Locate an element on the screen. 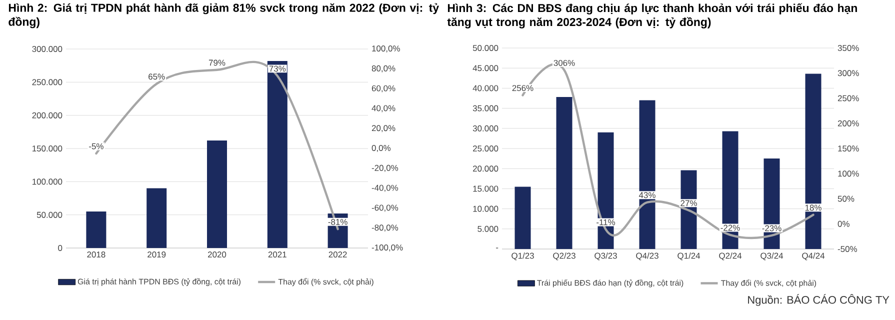 Image resolution: width=895 pixels, height=320 pixels. y-tick-label: 10.000 is located at coordinates (485, 209).